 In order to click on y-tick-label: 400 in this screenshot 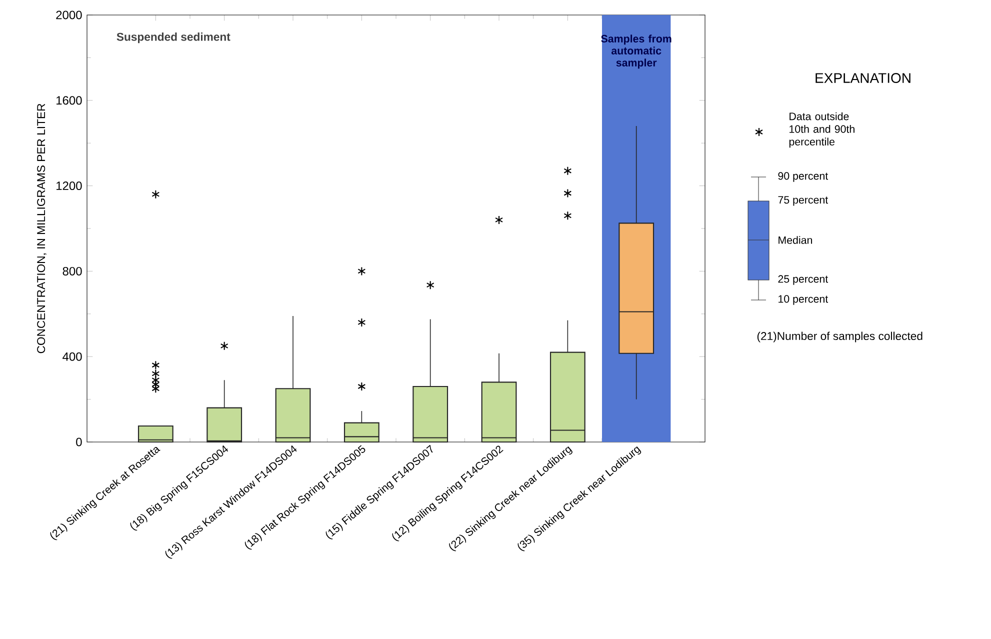, I will do `click(72, 356)`.